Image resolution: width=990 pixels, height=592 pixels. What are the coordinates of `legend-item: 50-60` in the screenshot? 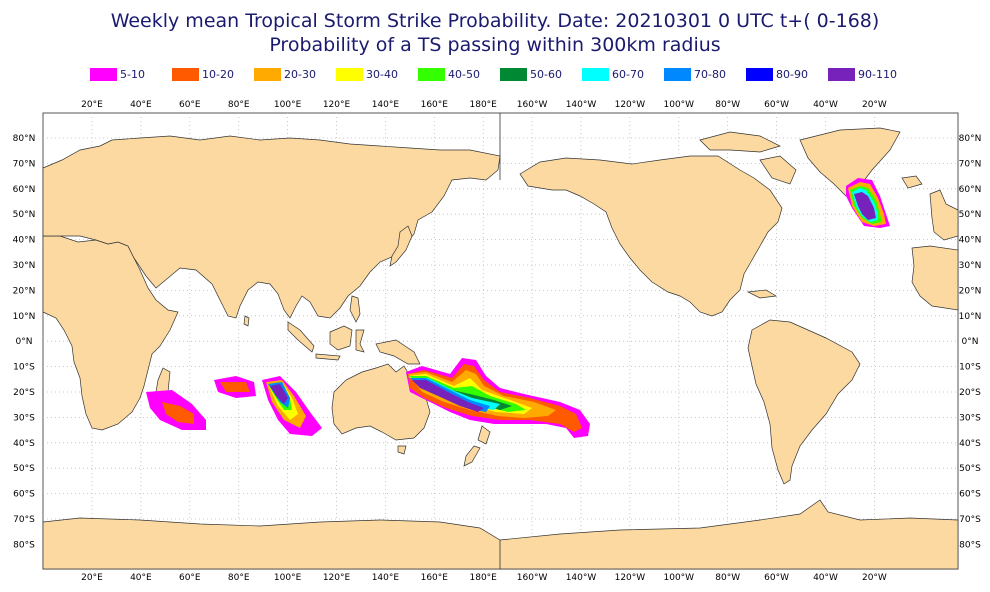 It's located at (541, 74).